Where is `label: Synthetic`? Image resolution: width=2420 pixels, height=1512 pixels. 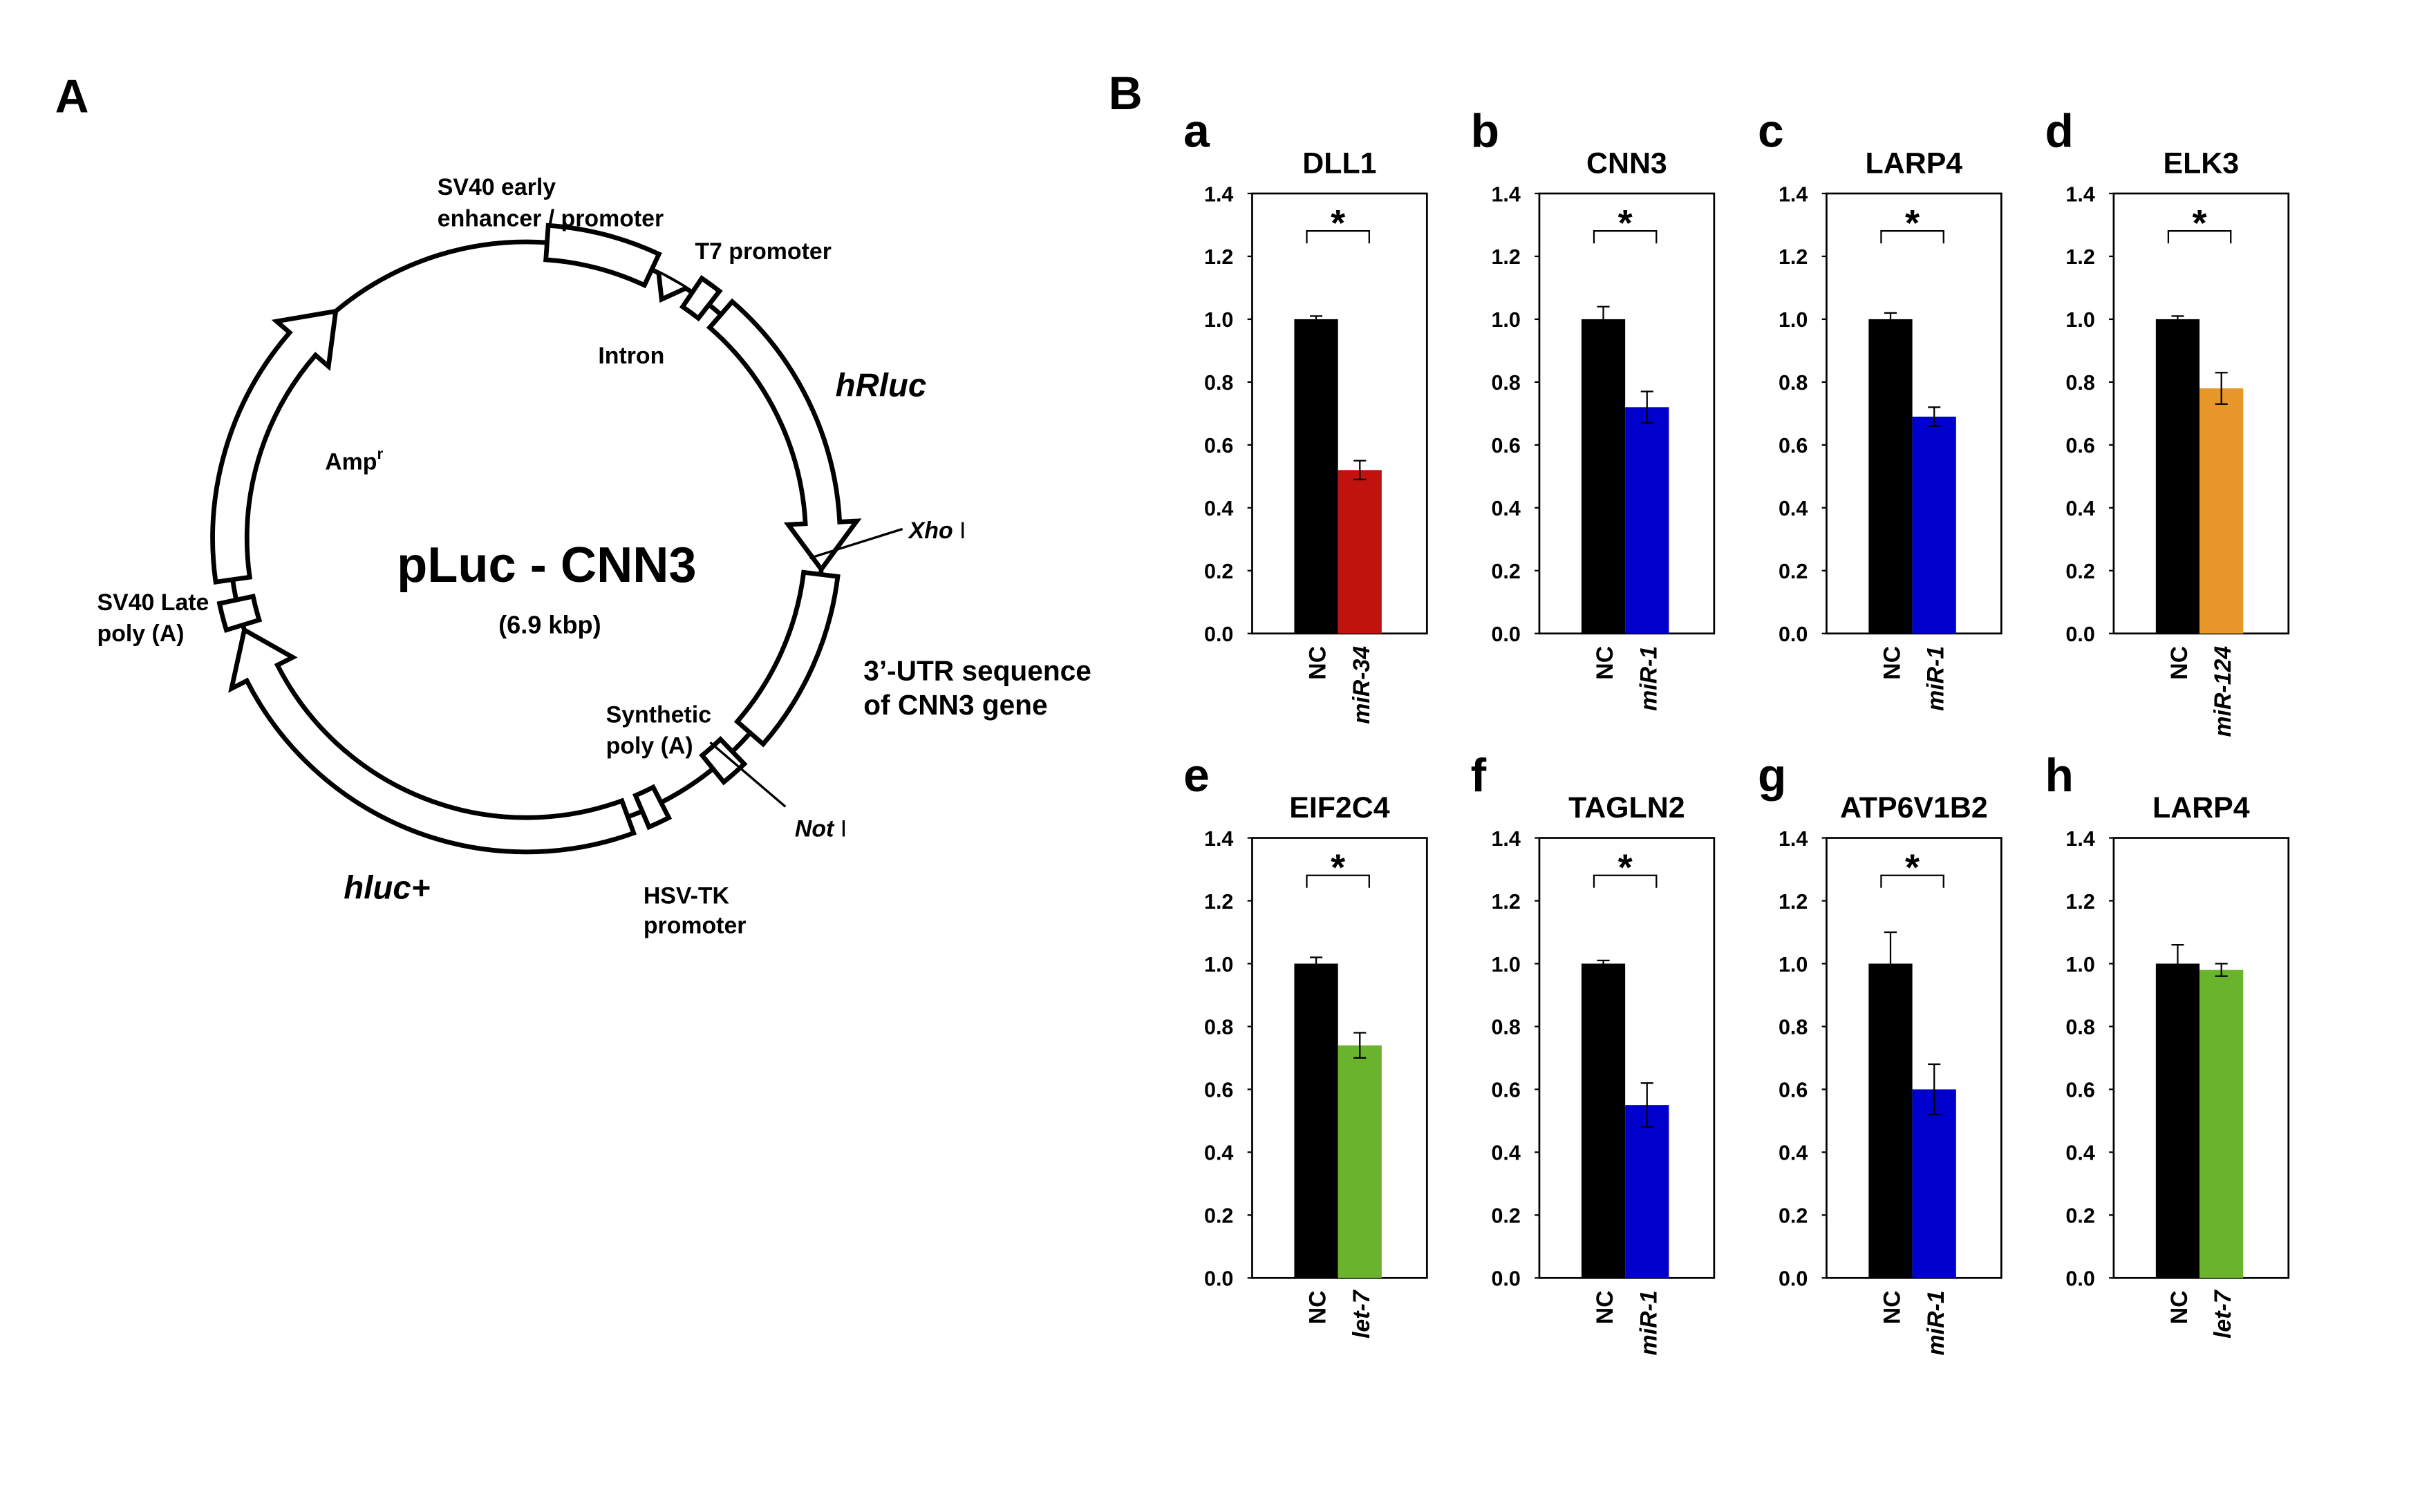 label: Synthetic is located at coordinates (658, 714).